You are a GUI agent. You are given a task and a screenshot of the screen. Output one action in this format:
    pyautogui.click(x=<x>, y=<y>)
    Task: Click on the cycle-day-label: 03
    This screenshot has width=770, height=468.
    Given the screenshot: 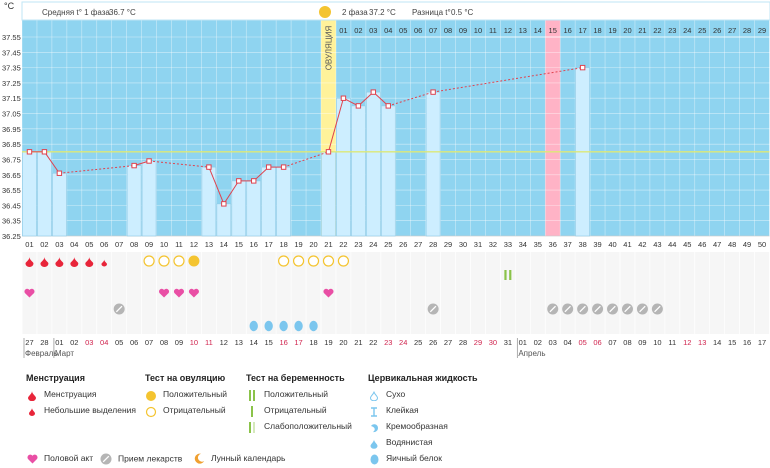 What is the action you would take?
    pyautogui.click(x=59, y=244)
    